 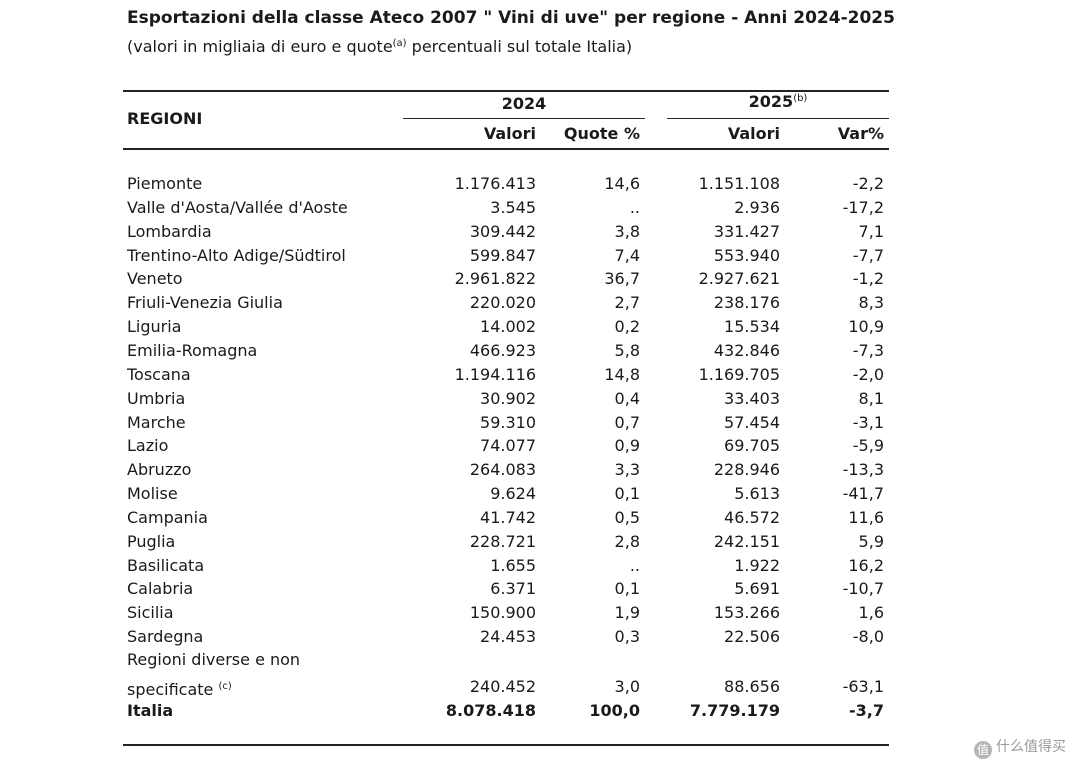 I want to click on value-2025: 88.656, so click(x=752, y=686).